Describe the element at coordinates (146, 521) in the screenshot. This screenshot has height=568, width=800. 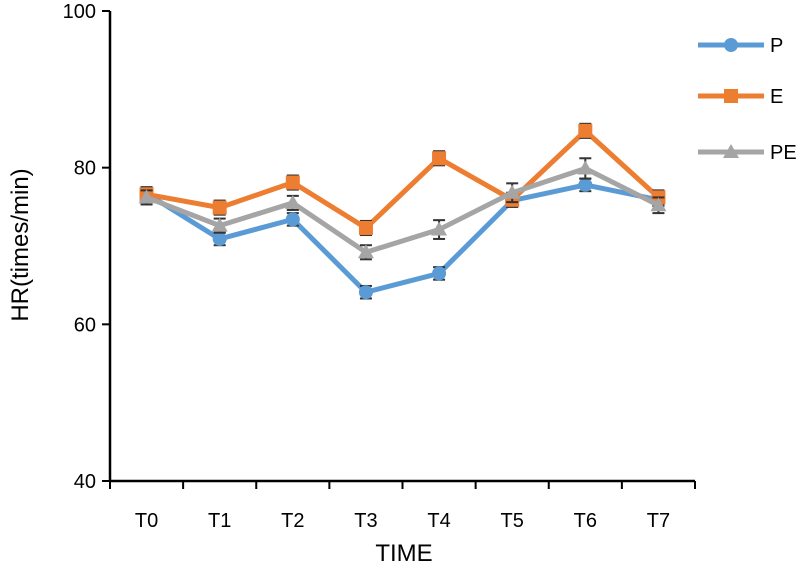
I see `x-tick-label: T0` at that location.